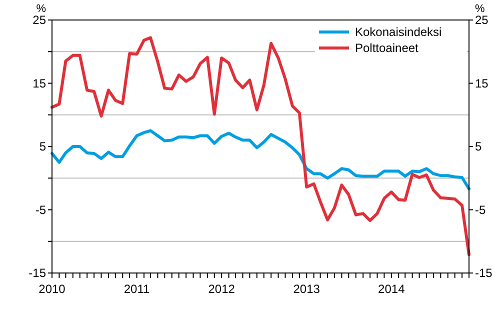 Image resolution: width=500 pixels, height=330 pixels. What do you see at coordinates (39, 20) in the screenshot?
I see `y-tick-label: 25` at bounding box center [39, 20].